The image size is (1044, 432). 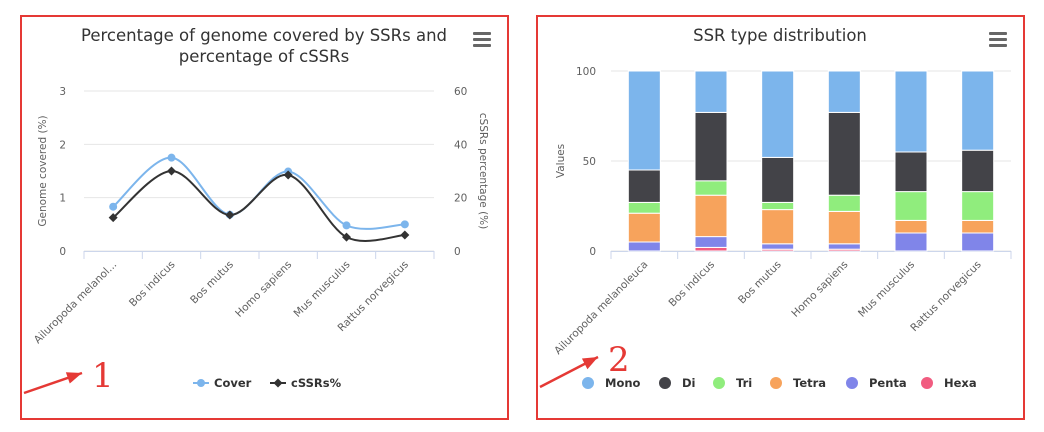 I want to click on legend-label: Di, so click(x=689, y=383).